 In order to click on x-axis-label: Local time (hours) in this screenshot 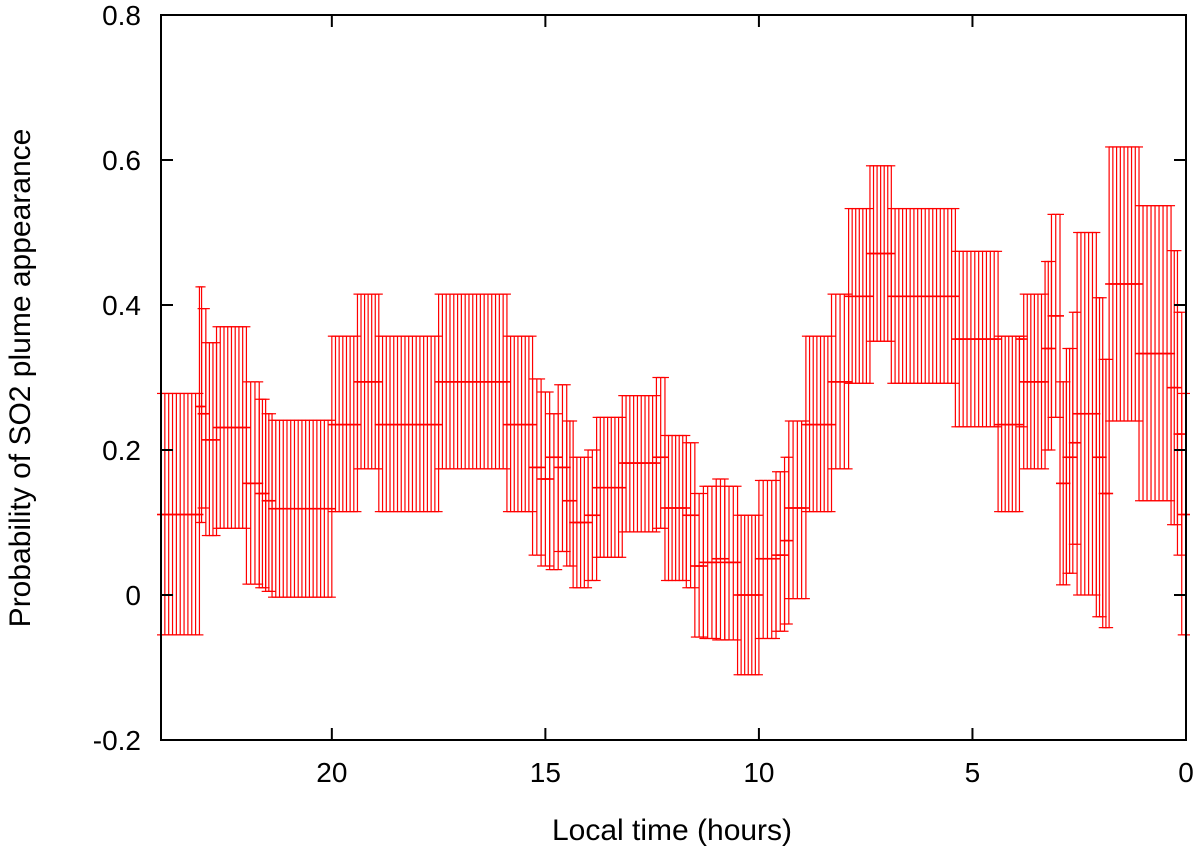, I will do `click(672, 830)`.